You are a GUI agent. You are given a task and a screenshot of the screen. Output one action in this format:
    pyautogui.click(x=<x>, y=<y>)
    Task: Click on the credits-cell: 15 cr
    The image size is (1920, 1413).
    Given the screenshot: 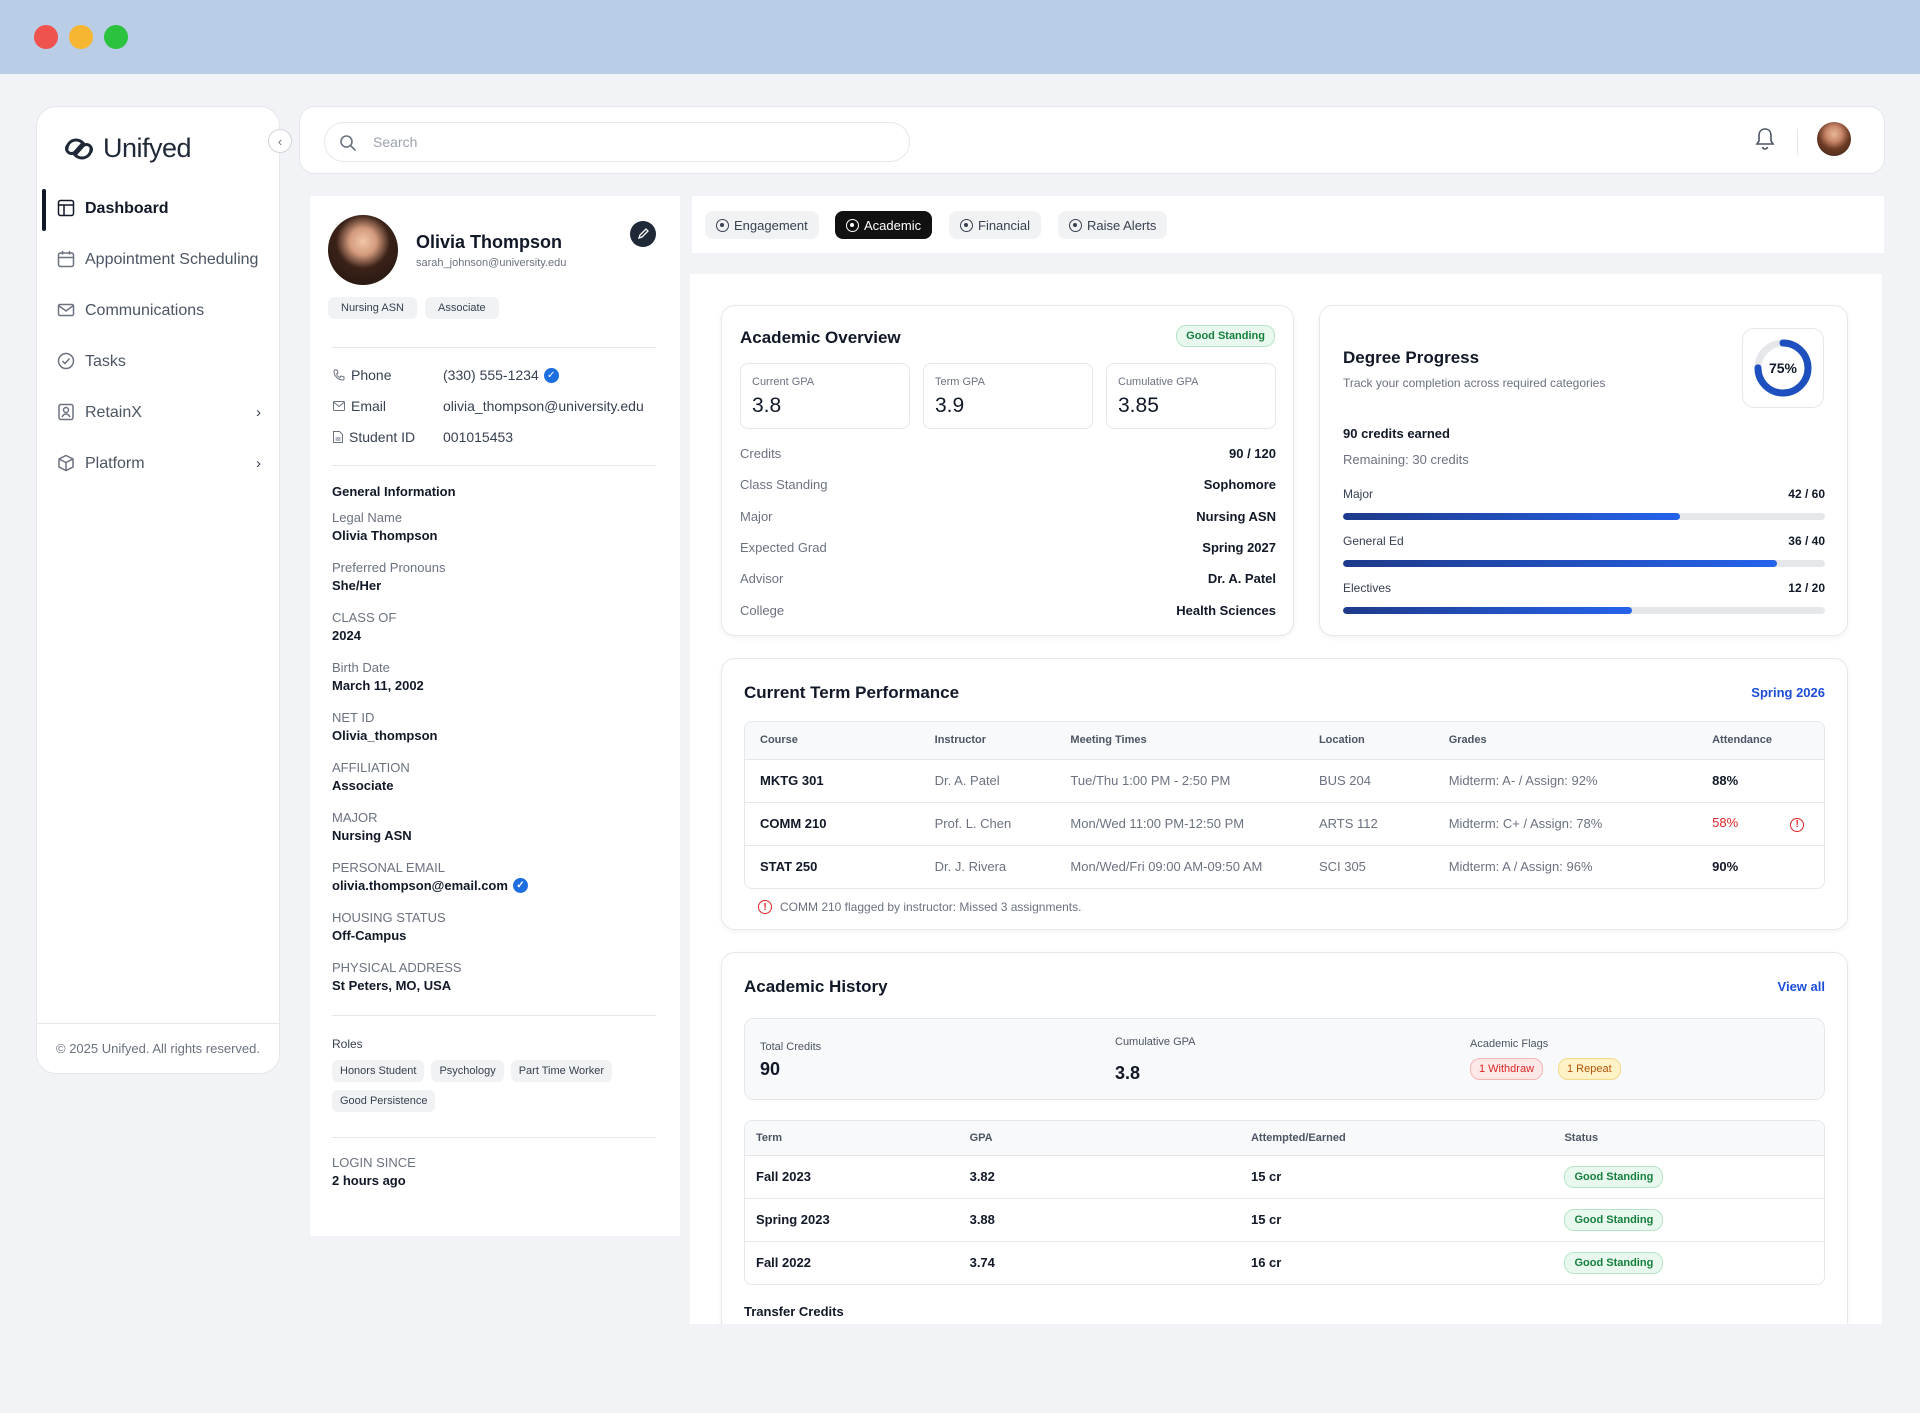 What is the action you would take?
    pyautogui.click(x=1396, y=1220)
    